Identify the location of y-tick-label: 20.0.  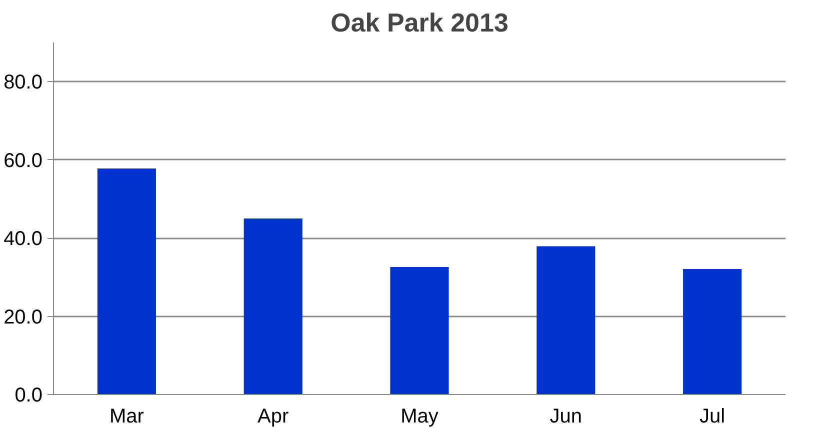
(23, 317).